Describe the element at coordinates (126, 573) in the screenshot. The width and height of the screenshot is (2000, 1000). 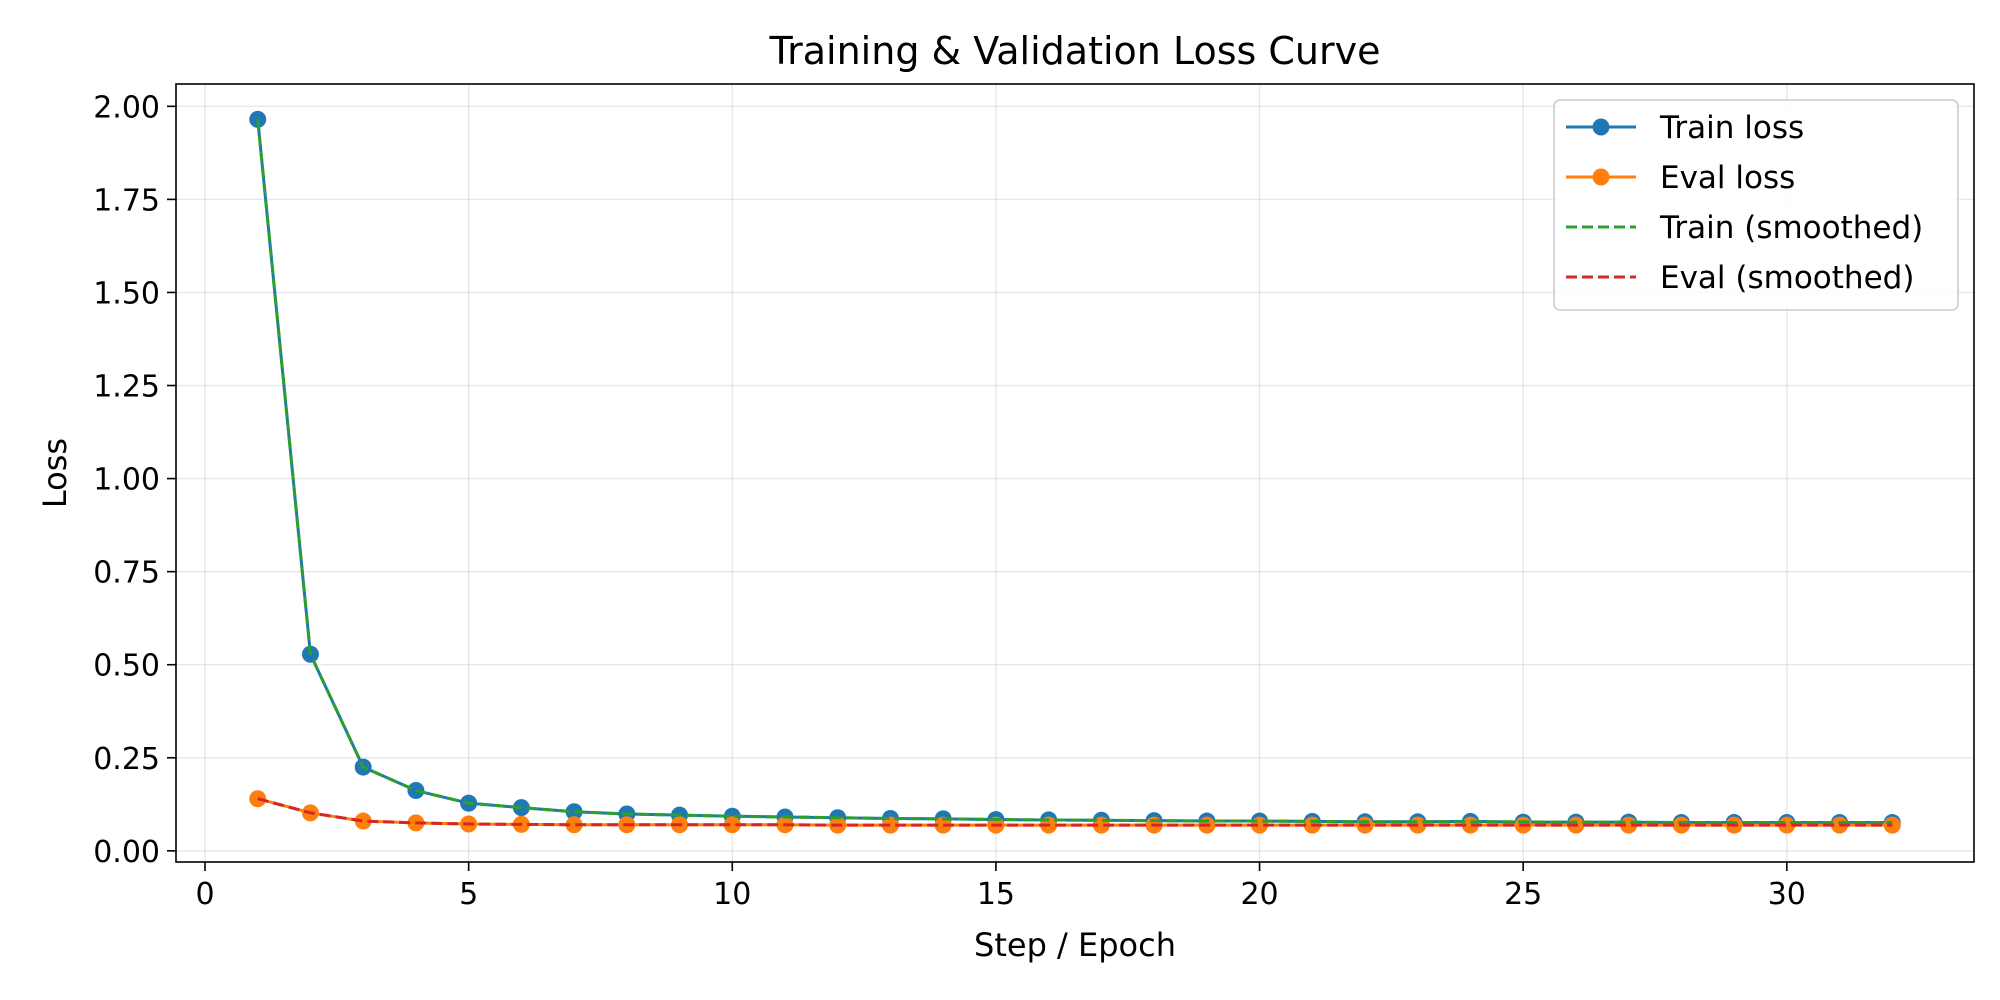
I see `y-tick-label: 0.75` at that location.